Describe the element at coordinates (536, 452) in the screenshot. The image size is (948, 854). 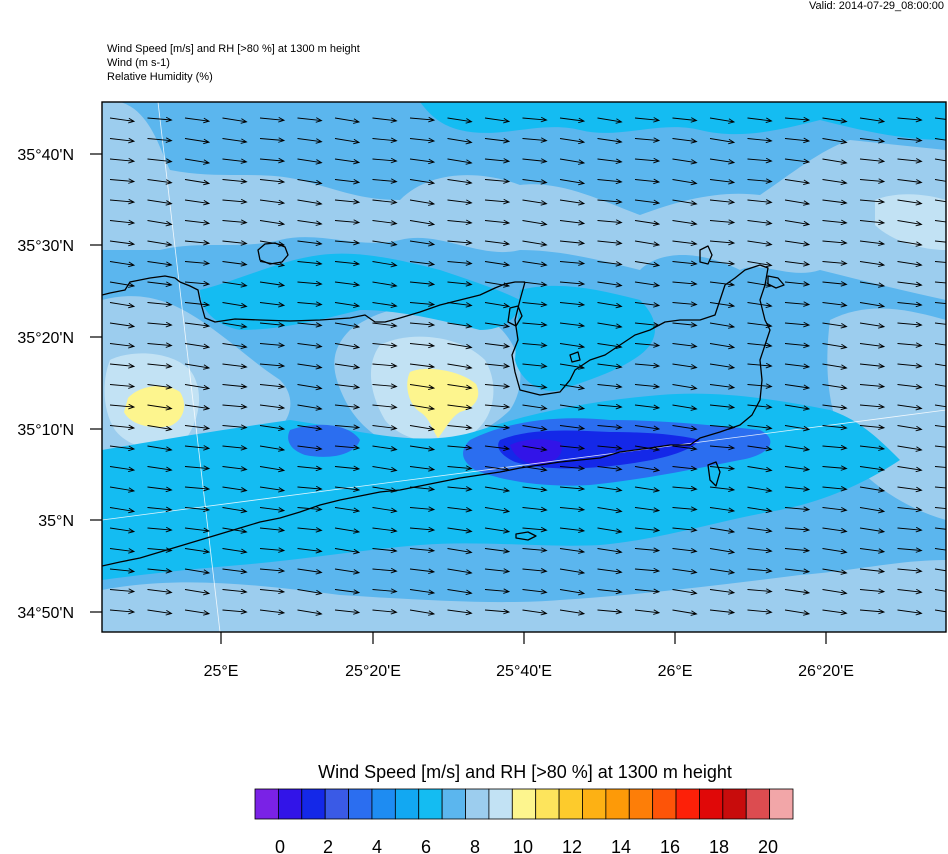
I see `wind-field-darkest-core` at that location.